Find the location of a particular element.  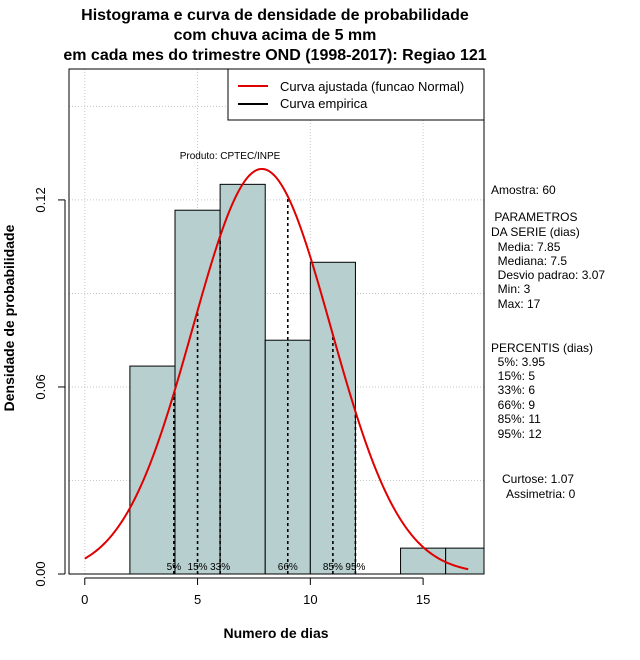

percentile-5: 5%: 3.95 is located at coordinates (518, 362).